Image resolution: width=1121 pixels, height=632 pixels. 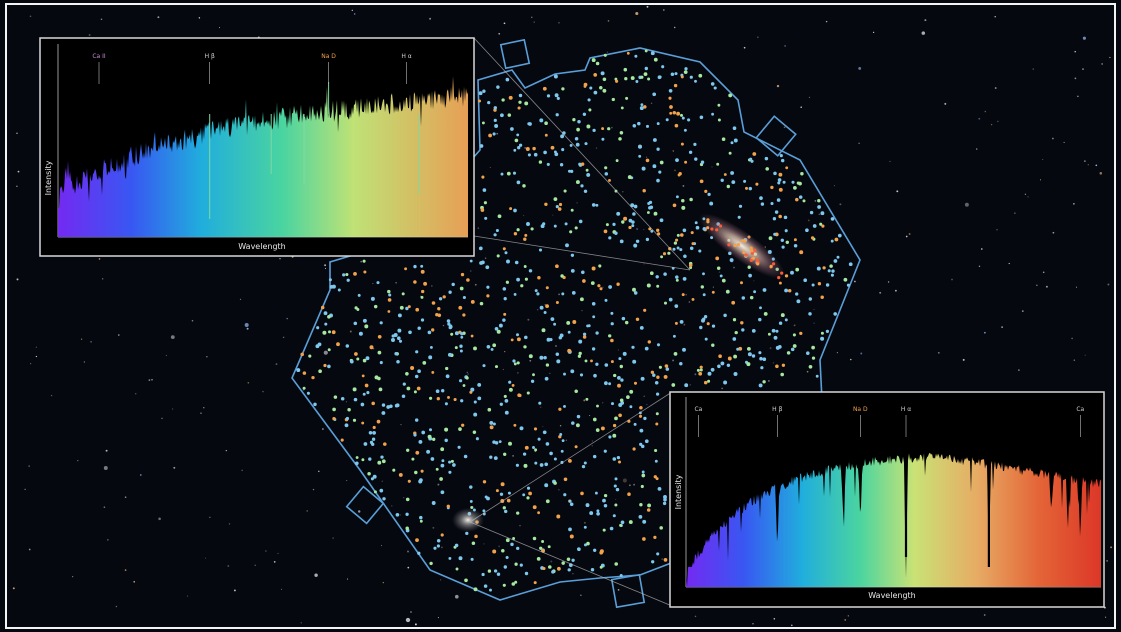 What do you see at coordinates (263, 156) in the screenshot?
I see `spectrum-trace` at bounding box center [263, 156].